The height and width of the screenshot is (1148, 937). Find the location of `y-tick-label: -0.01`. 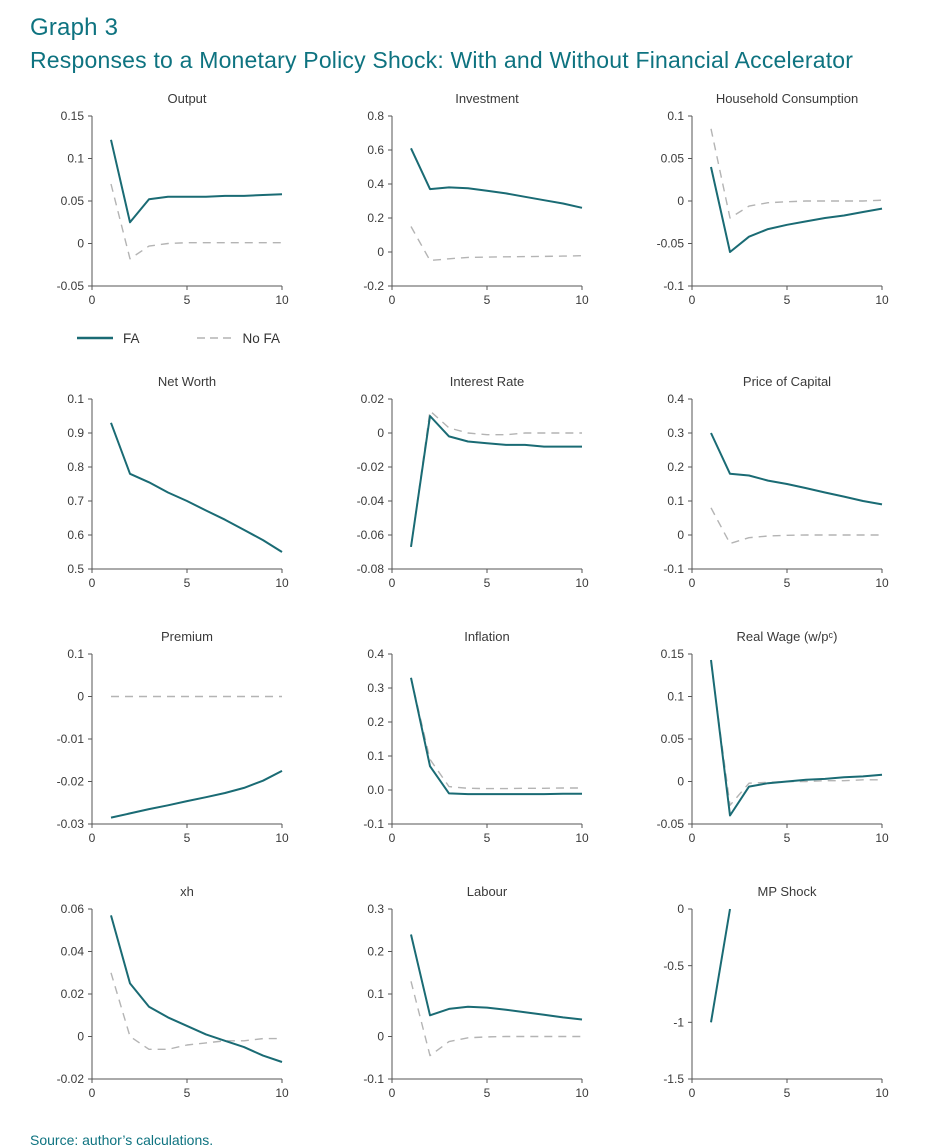

y-tick-label: -0.01 is located at coordinates (71, 739).